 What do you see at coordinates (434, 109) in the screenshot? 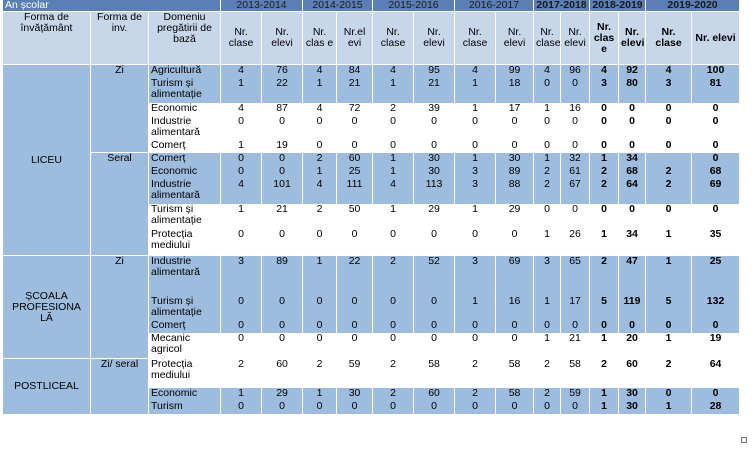
I see `nr-elevi-cell: 39` at bounding box center [434, 109].